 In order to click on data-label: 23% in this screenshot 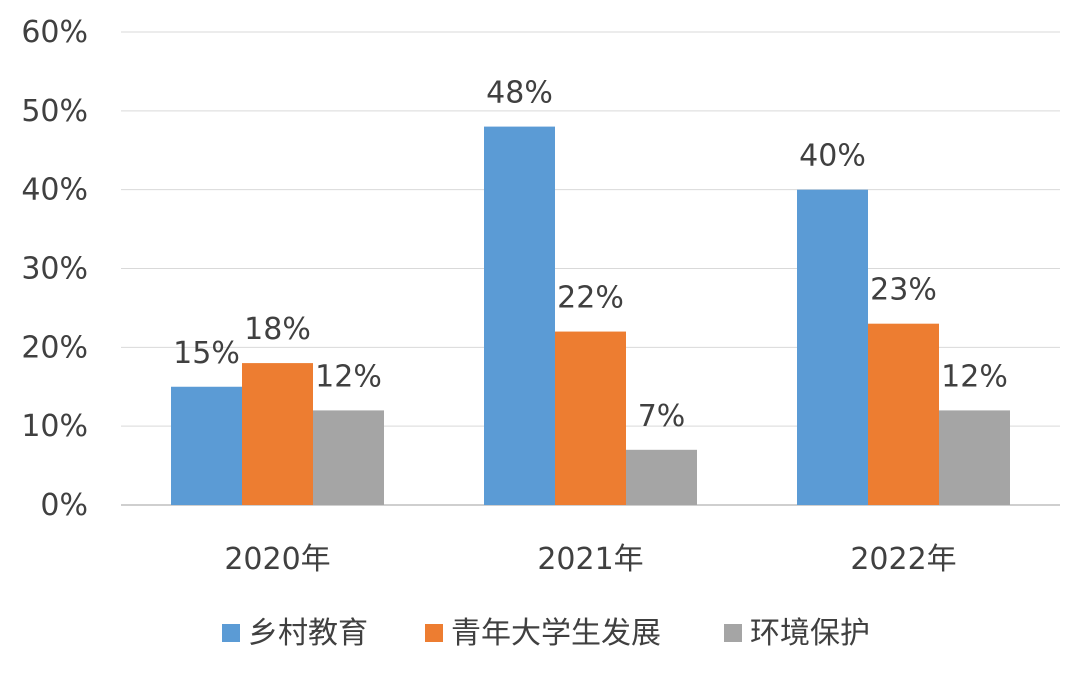, I will do `click(903, 290)`.